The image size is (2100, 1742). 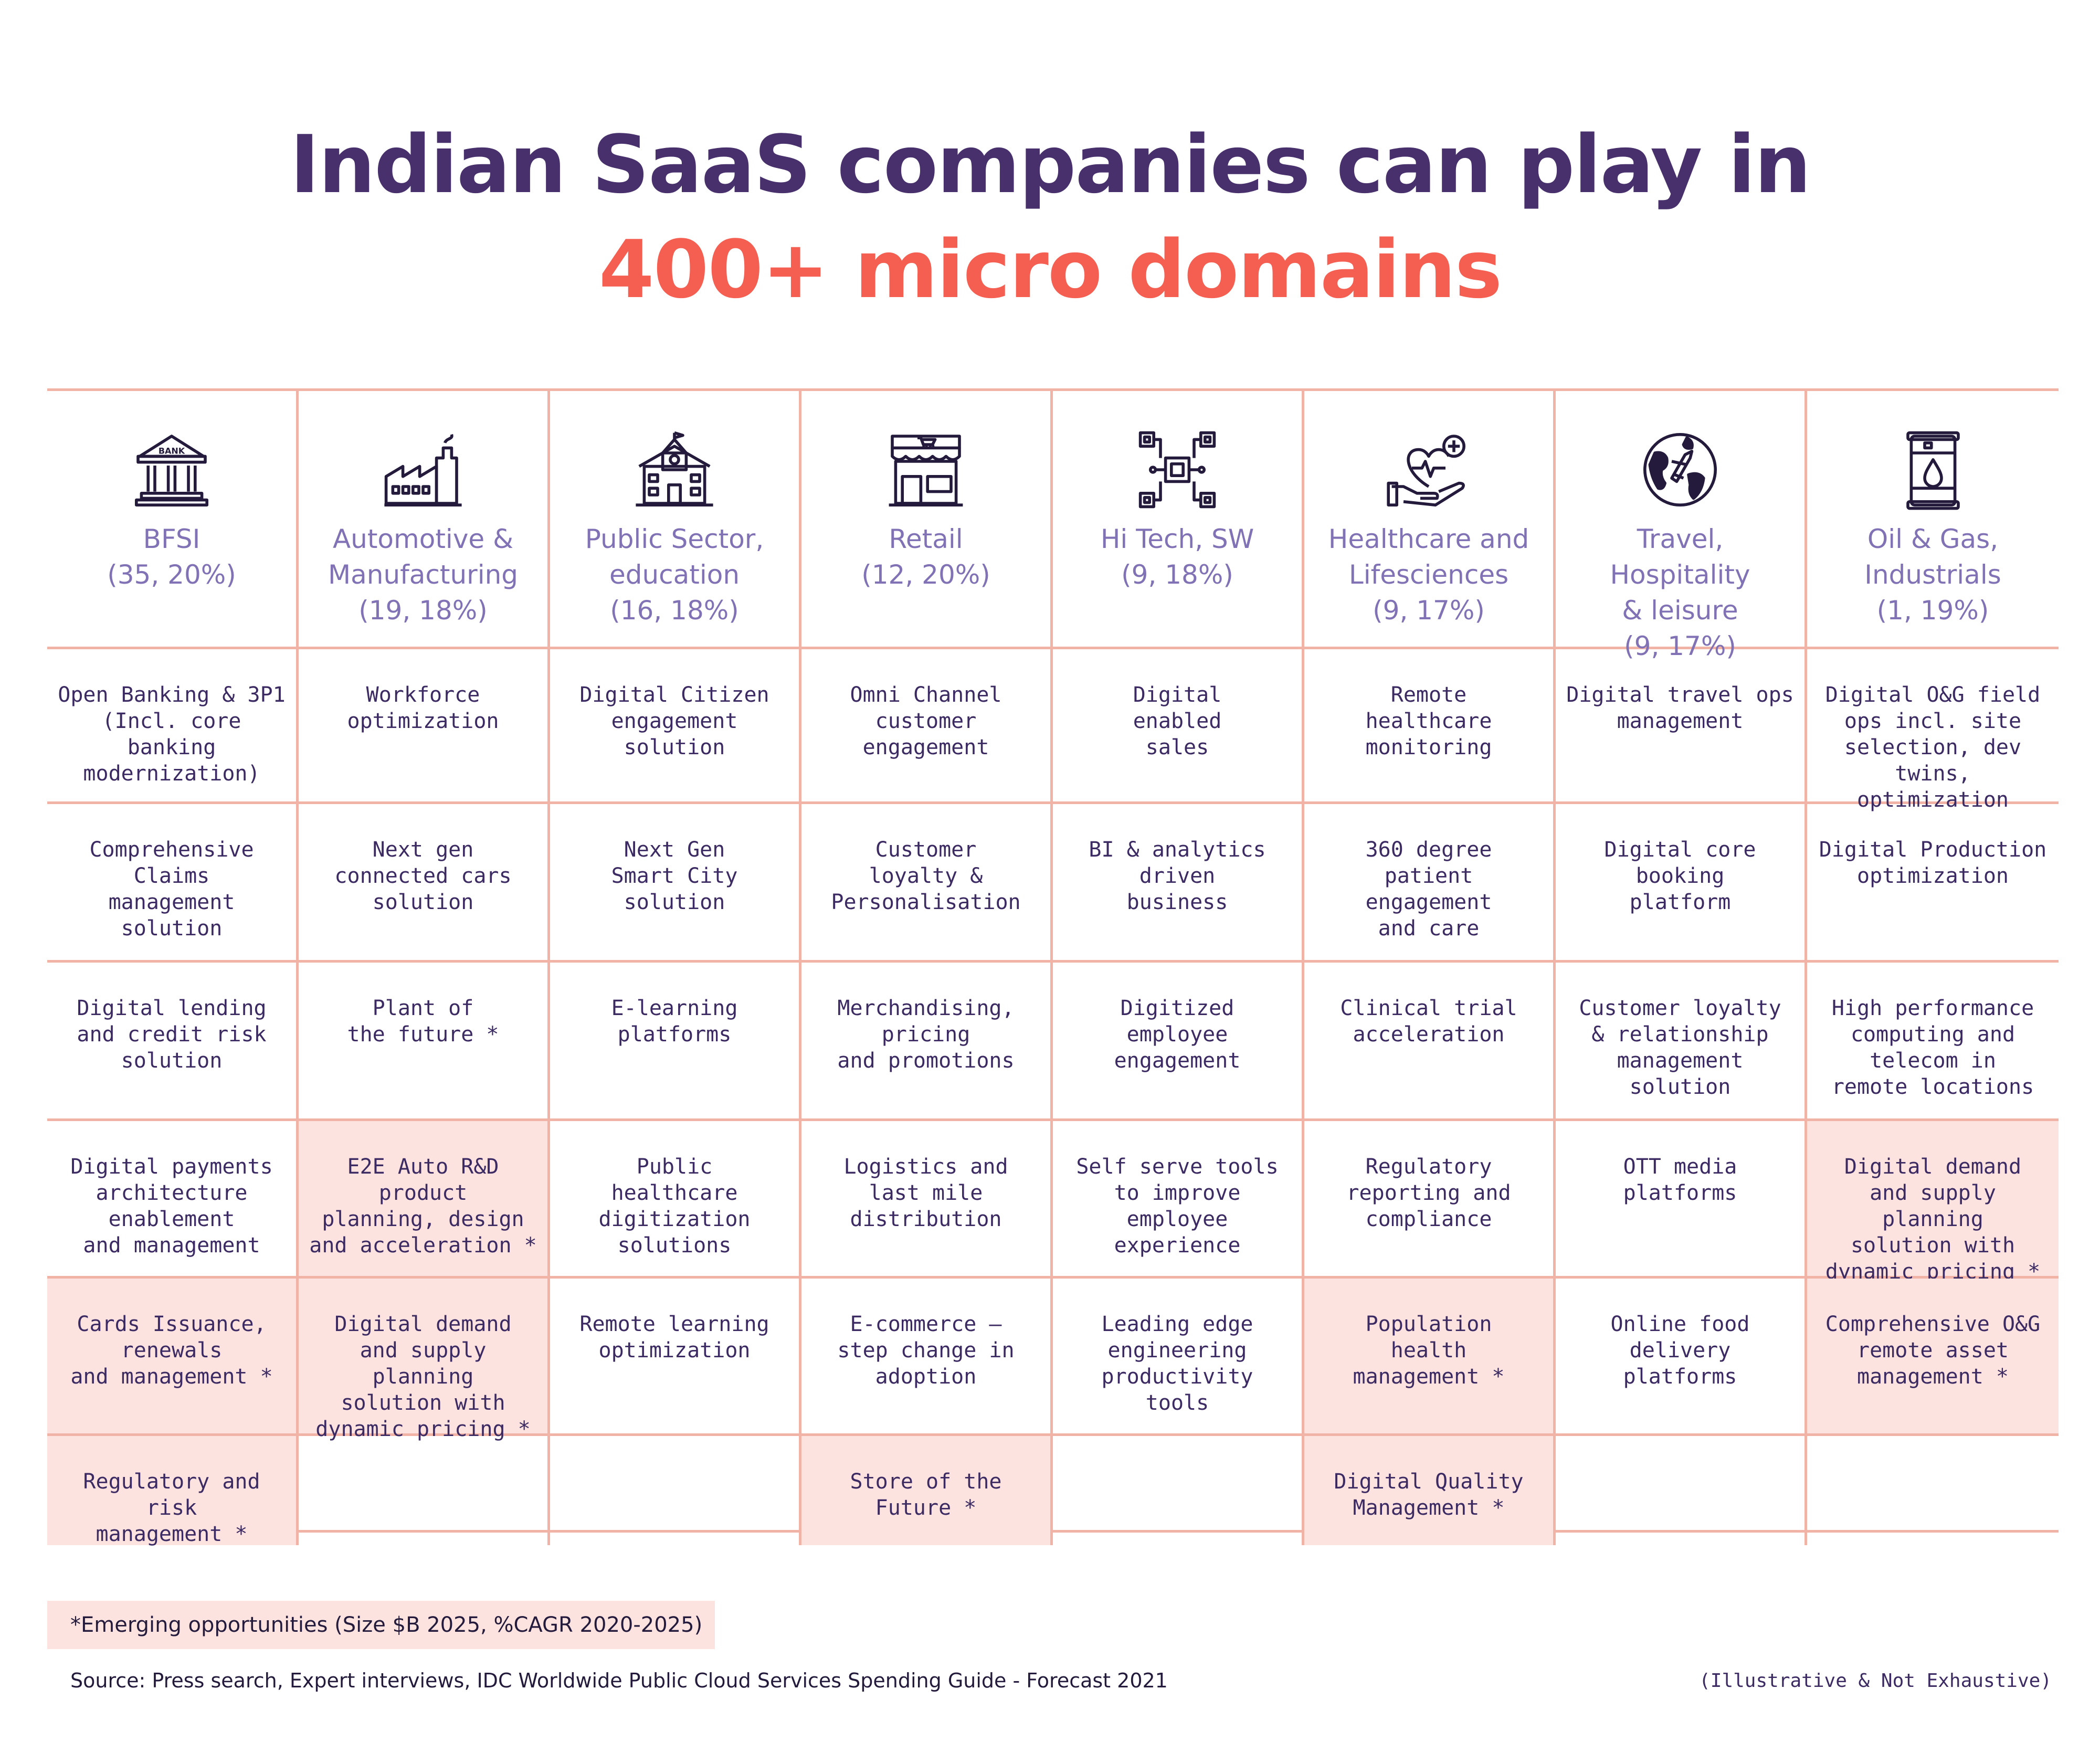 I want to click on column-header-public-sector-education: Public Sector, education (16, 18%), so click(x=675, y=520).